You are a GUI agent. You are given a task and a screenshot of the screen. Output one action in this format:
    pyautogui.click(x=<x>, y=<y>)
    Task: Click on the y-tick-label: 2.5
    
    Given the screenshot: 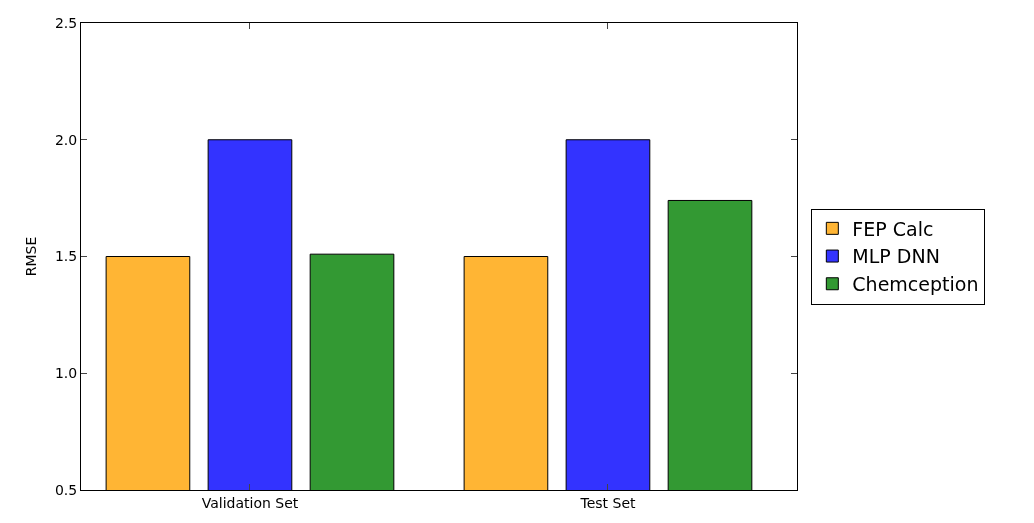 What is the action you would take?
    pyautogui.click(x=66, y=22)
    